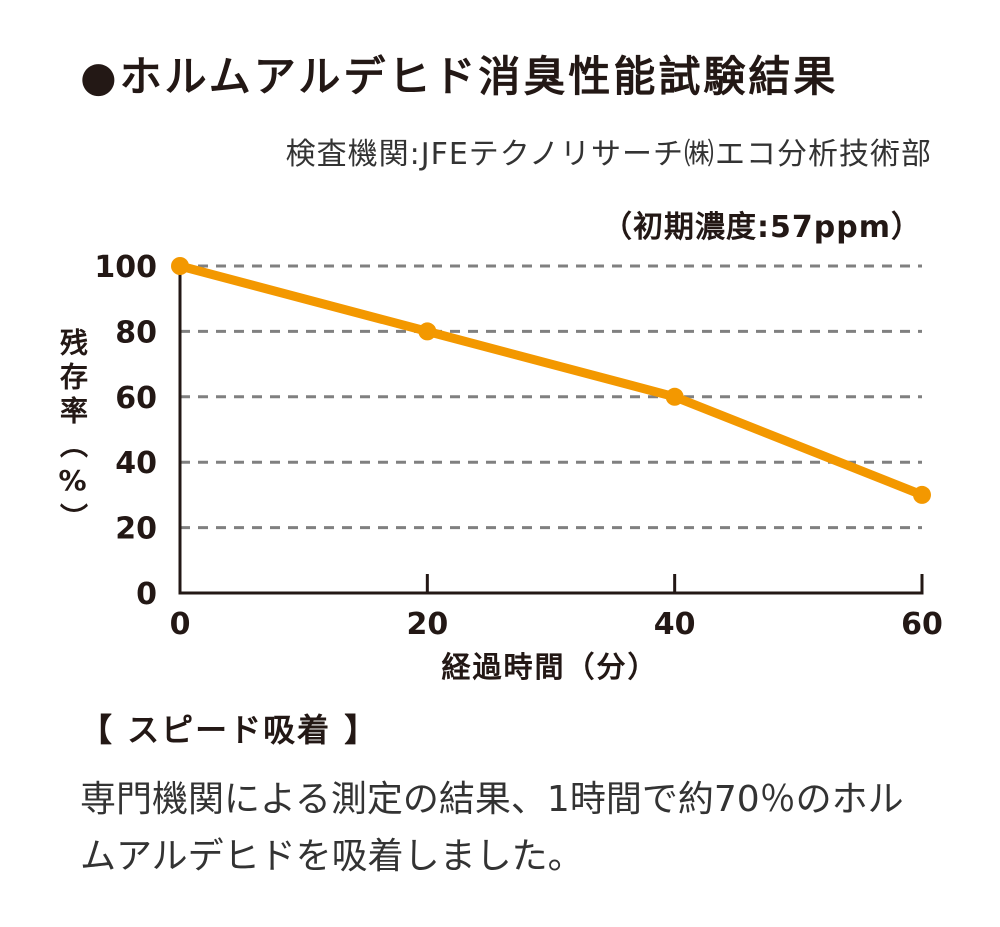  I want to click on chart-subtitle: （初期濃度:57ppm）, so click(762, 227).